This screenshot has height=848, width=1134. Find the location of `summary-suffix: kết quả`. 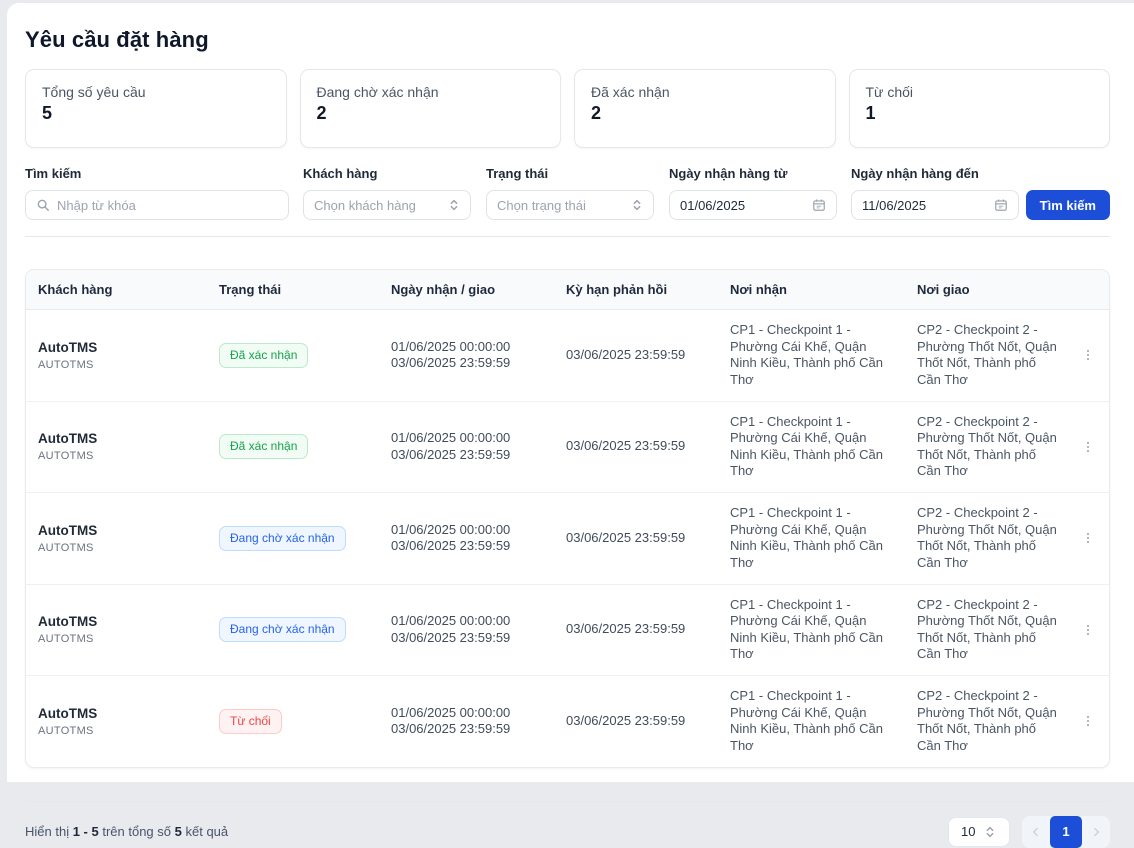

summary-suffix: kết quả is located at coordinates (206, 831).